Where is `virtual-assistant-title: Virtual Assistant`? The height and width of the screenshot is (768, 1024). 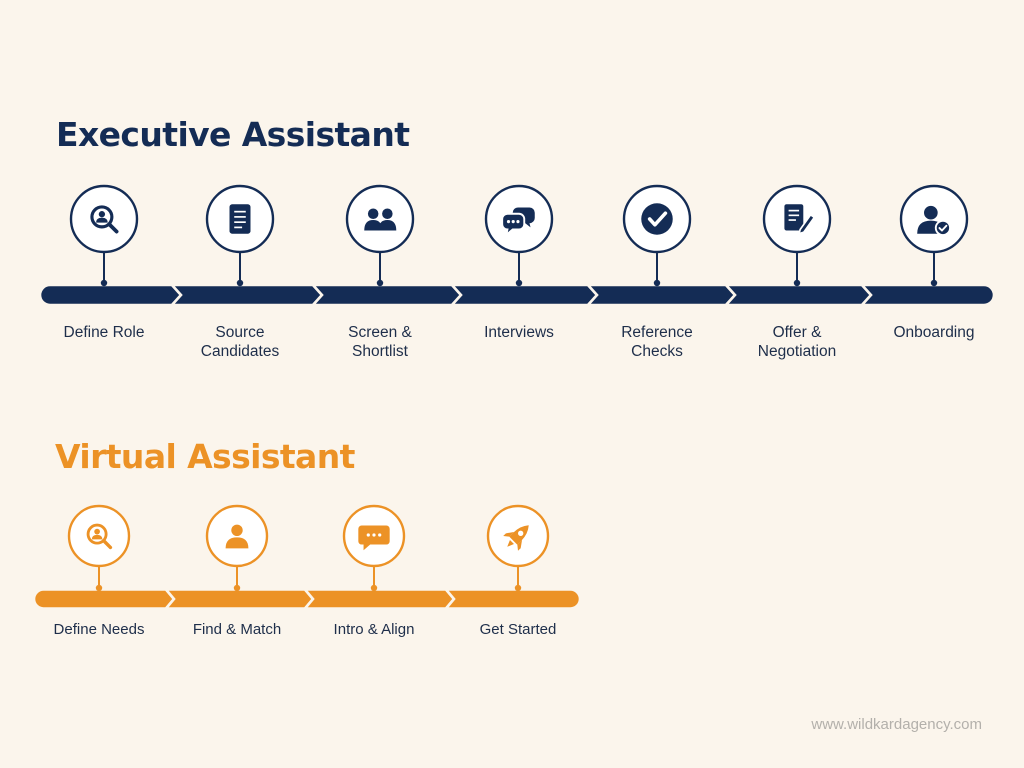 virtual-assistant-title: Virtual Assistant is located at coordinates (205, 456).